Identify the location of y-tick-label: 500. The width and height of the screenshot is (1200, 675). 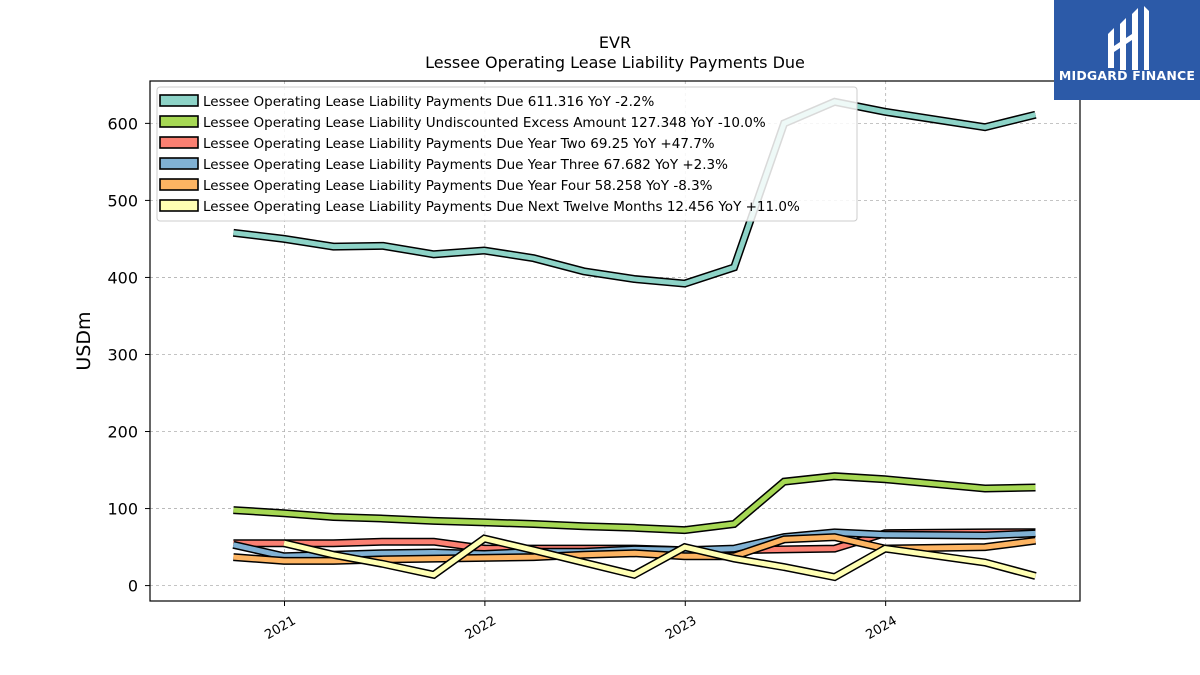
(122, 200).